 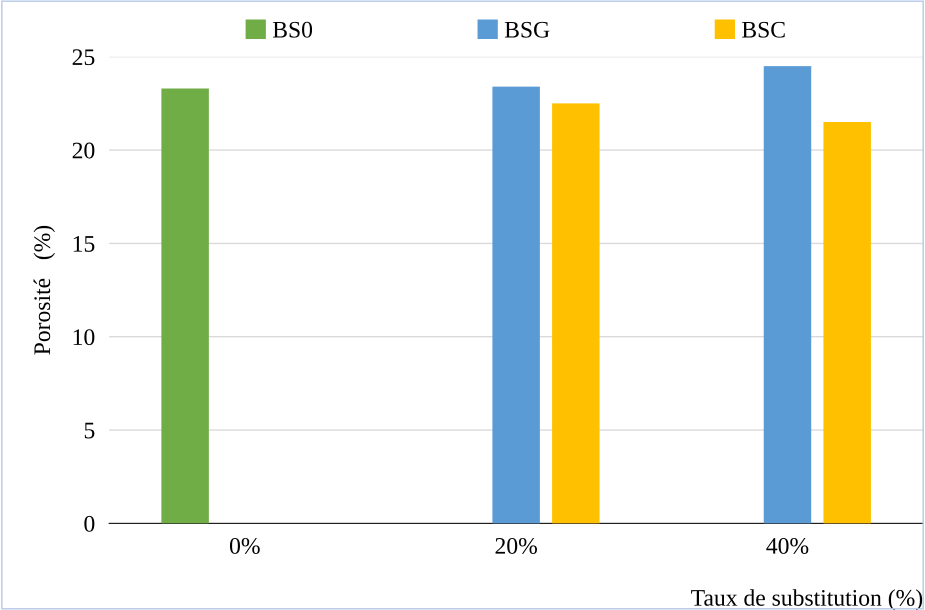 What do you see at coordinates (245, 546) in the screenshot?
I see `x-tick-label: 0%` at bounding box center [245, 546].